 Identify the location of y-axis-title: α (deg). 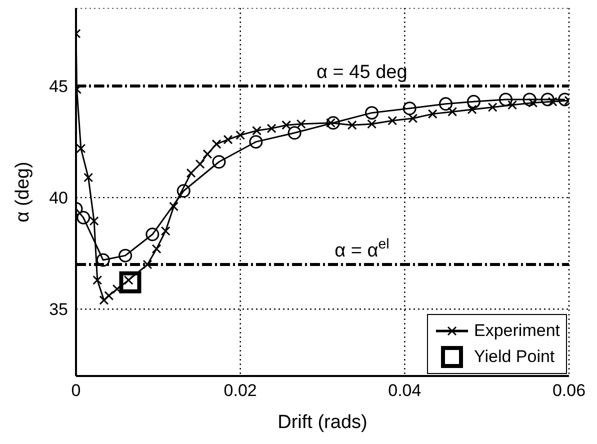
(23, 192).